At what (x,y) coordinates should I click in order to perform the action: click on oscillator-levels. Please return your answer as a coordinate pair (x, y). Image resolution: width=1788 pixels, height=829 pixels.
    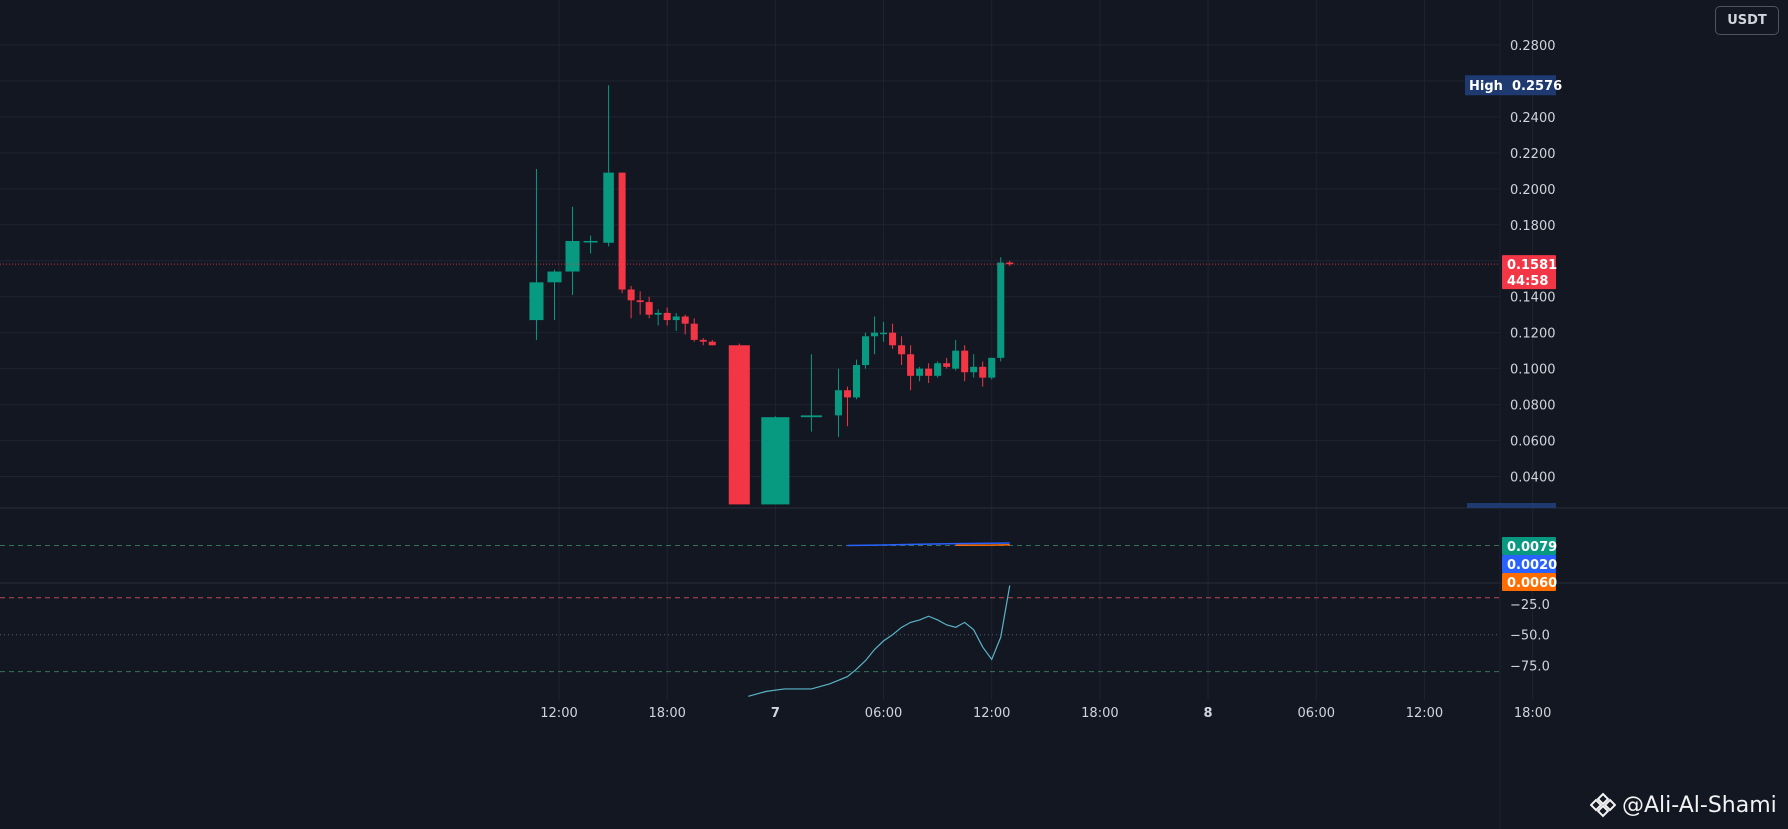
    Looking at the image, I should click on (750, 609).